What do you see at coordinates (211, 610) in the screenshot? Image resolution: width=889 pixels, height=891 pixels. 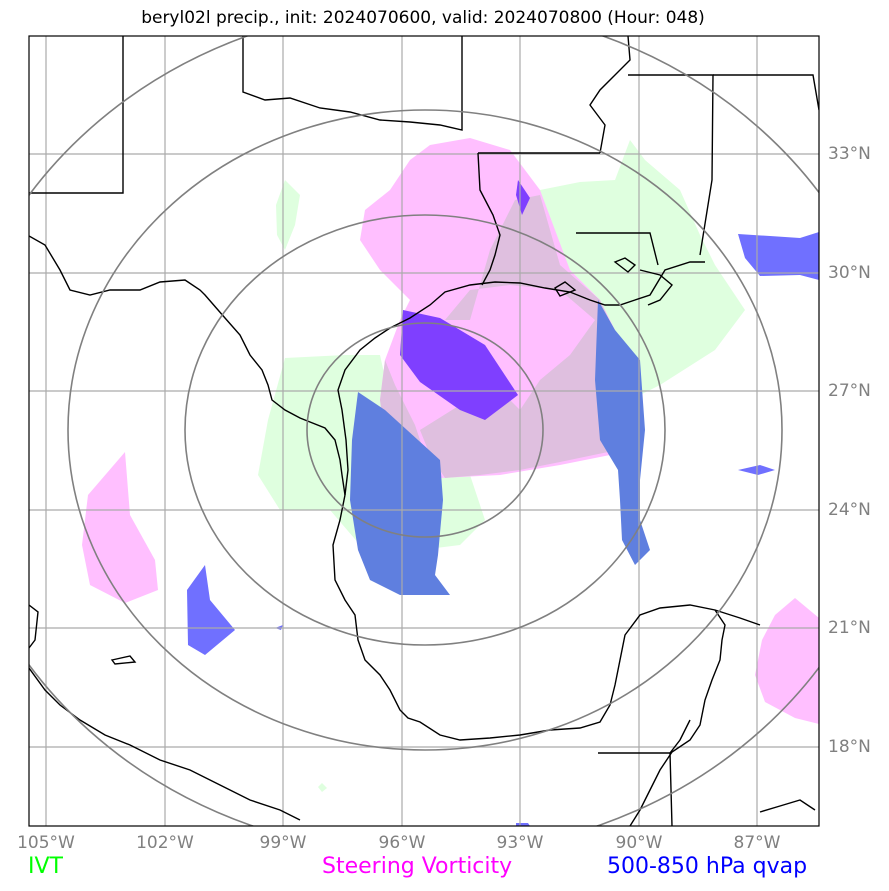 I see `qvap-area-west` at bounding box center [211, 610].